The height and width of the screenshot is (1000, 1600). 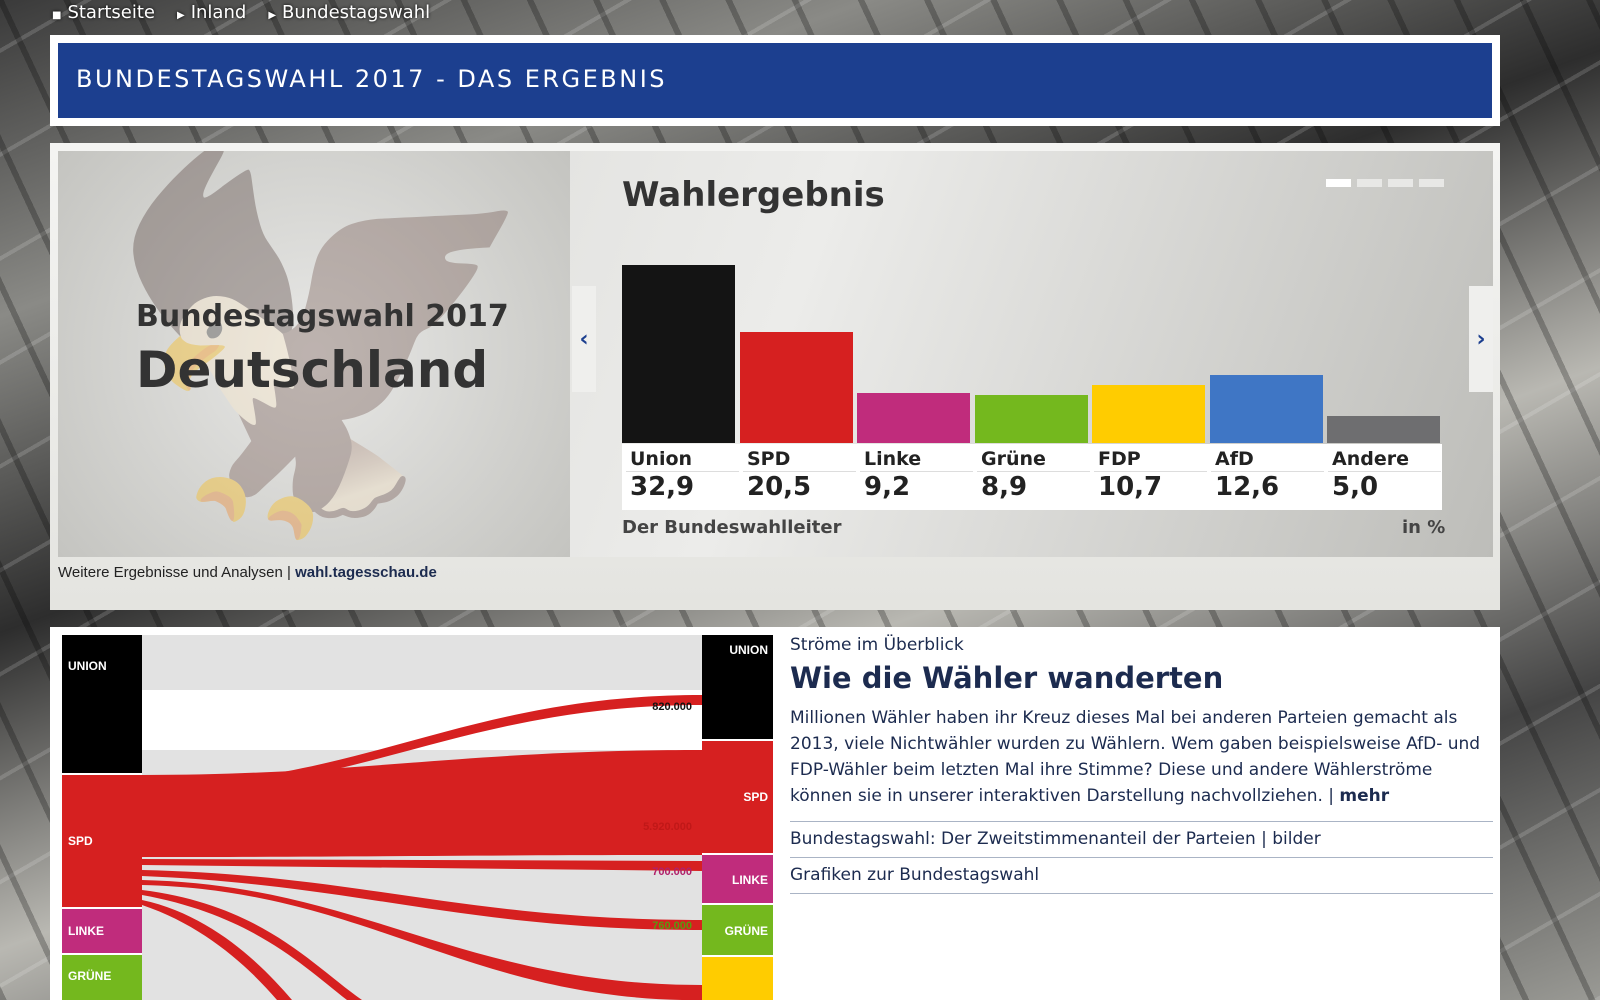 I want to click on party-value: 8,9, so click(x=1004, y=487).